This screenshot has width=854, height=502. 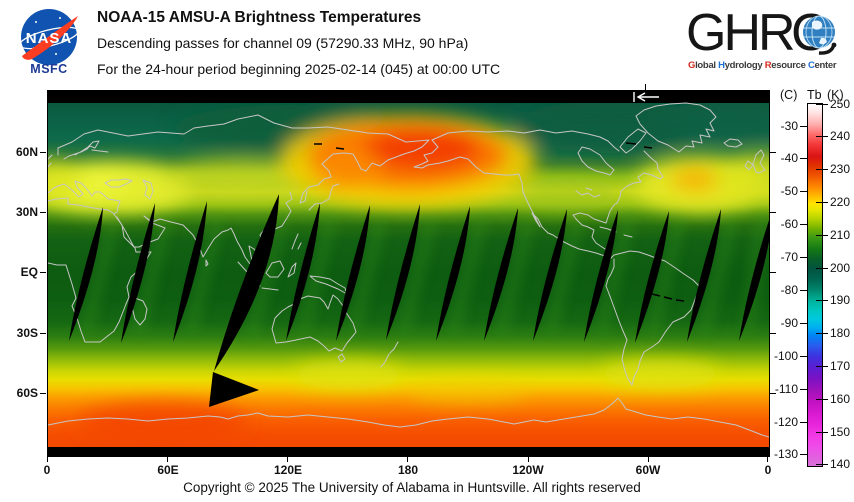 What do you see at coordinates (773, 333) in the screenshot?
I see `lat-tick-30s-right` at bounding box center [773, 333].